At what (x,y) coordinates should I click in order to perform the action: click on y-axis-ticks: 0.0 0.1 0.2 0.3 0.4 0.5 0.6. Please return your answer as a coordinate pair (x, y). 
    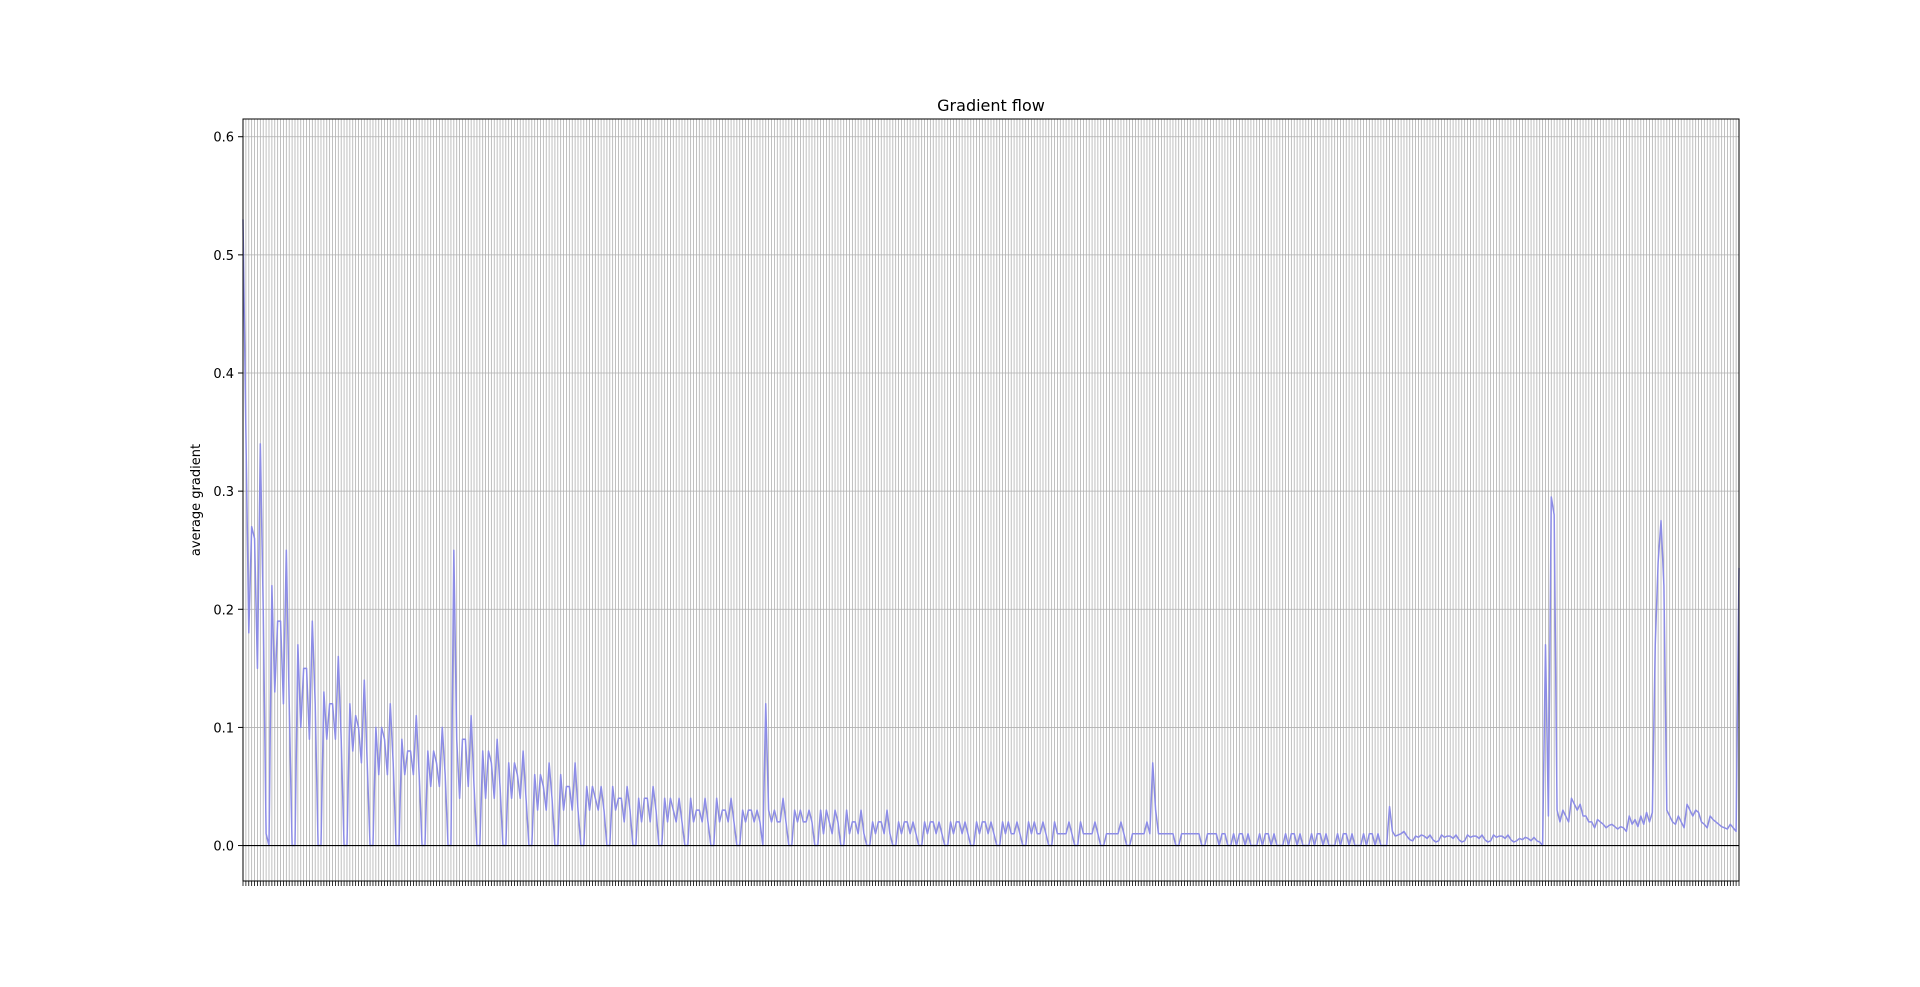
    Looking at the image, I should click on (228, 493).